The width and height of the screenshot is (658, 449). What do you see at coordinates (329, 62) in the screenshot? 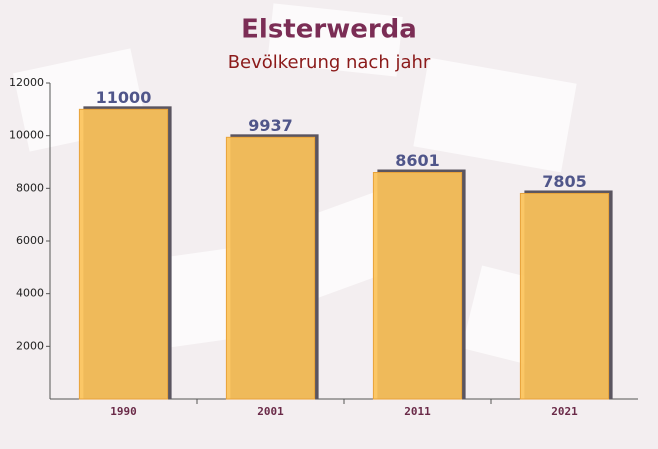
I see `chart-subtitle: Bevölkerung nach jahr` at bounding box center [329, 62].